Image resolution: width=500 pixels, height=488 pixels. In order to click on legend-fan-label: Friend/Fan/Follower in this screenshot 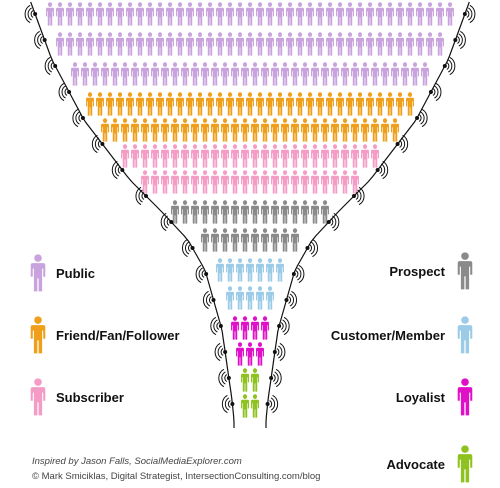, I will do `click(118, 335)`.